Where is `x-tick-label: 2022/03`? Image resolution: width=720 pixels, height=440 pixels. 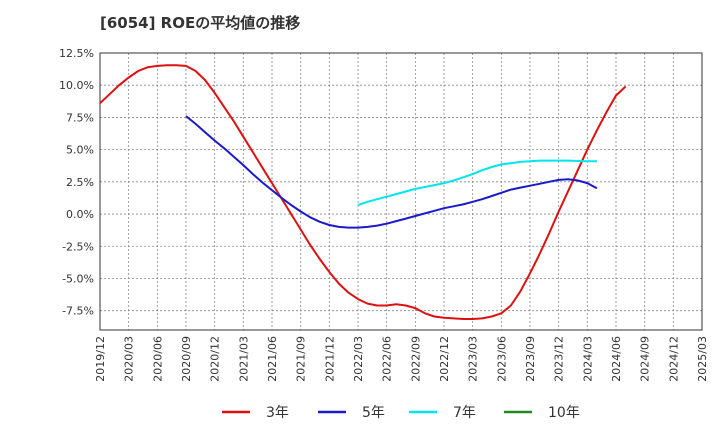
x-tick-label: 2022/03 is located at coordinates (358, 359).